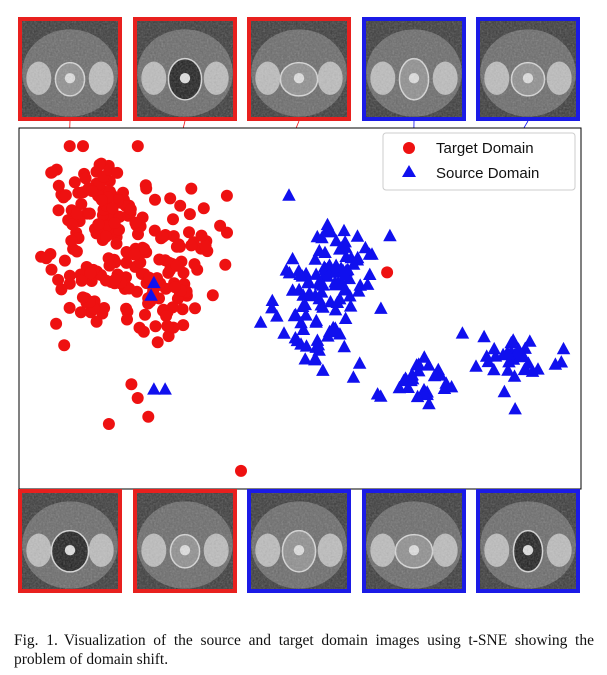 This screenshot has height=675, width=607. What do you see at coordinates (409, 171) in the screenshot?
I see `legend-source-marker` at bounding box center [409, 171].